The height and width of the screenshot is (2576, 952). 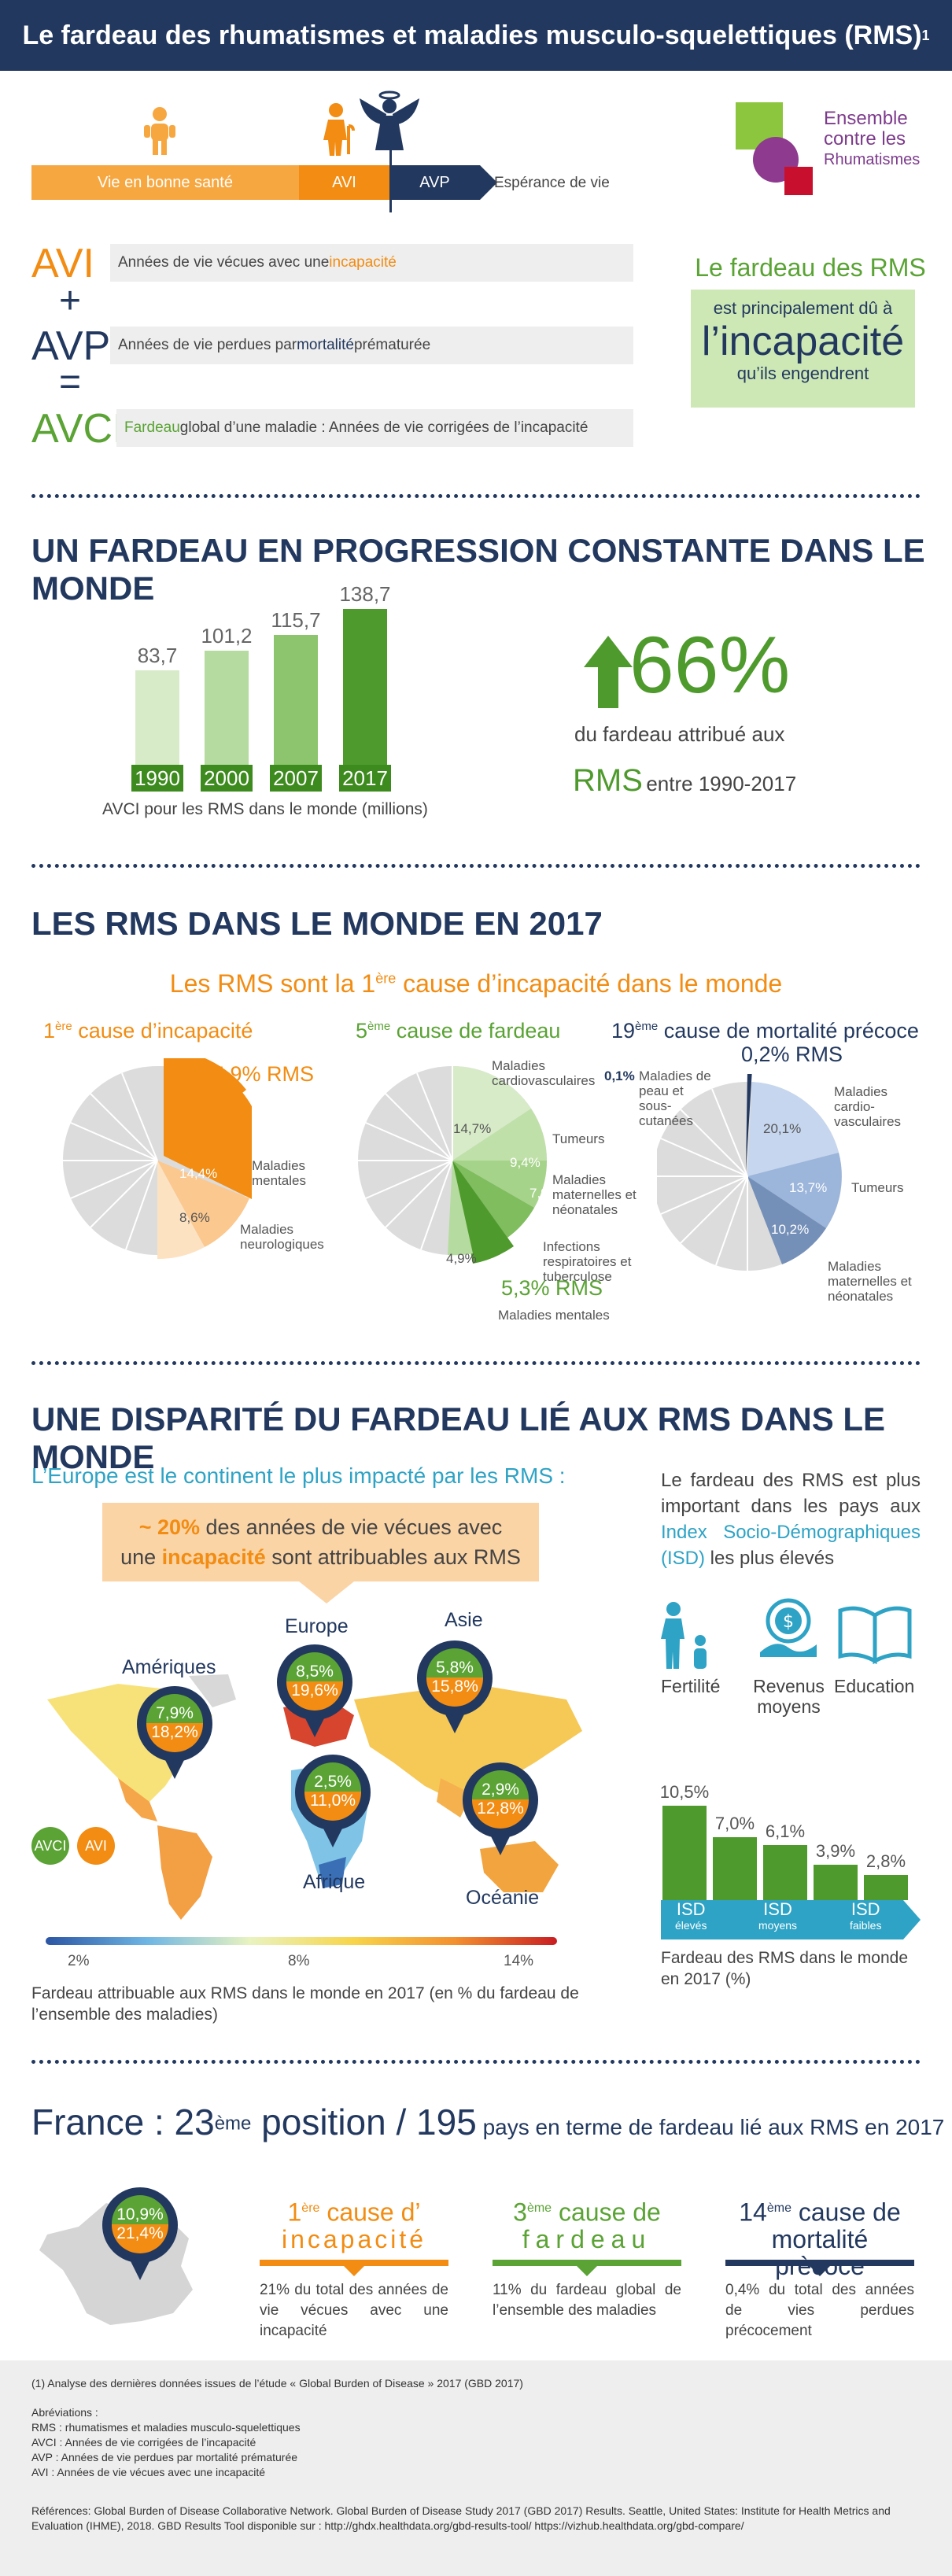 I want to click on timeline-healthy: Vie en bonne santé, so click(x=165, y=183).